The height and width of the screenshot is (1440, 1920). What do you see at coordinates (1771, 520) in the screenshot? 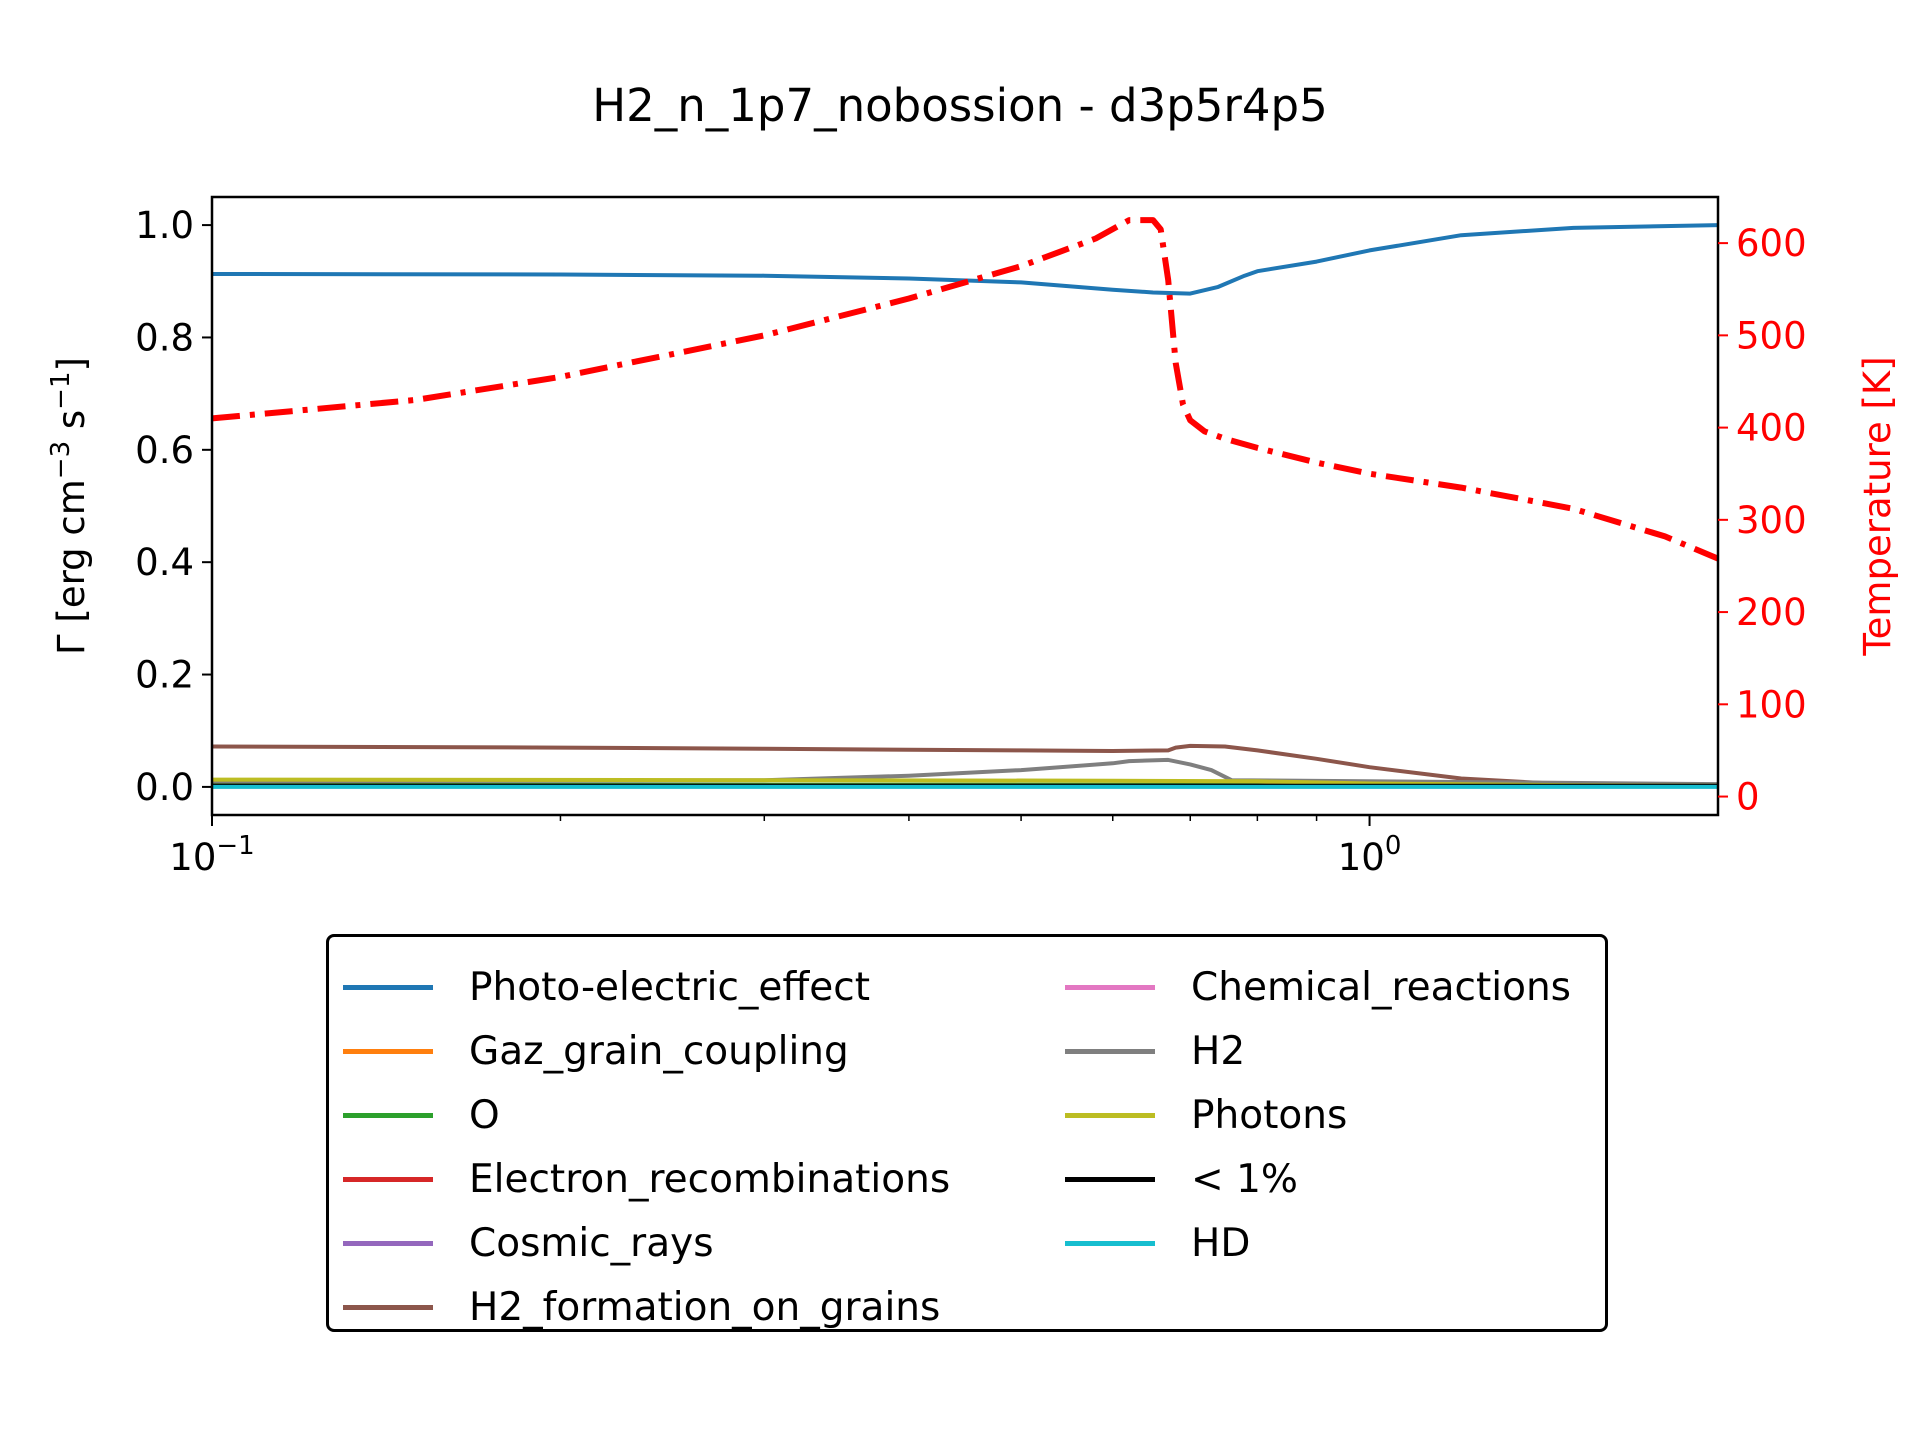
I see `y-right-tick-label: 300` at bounding box center [1771, 520].